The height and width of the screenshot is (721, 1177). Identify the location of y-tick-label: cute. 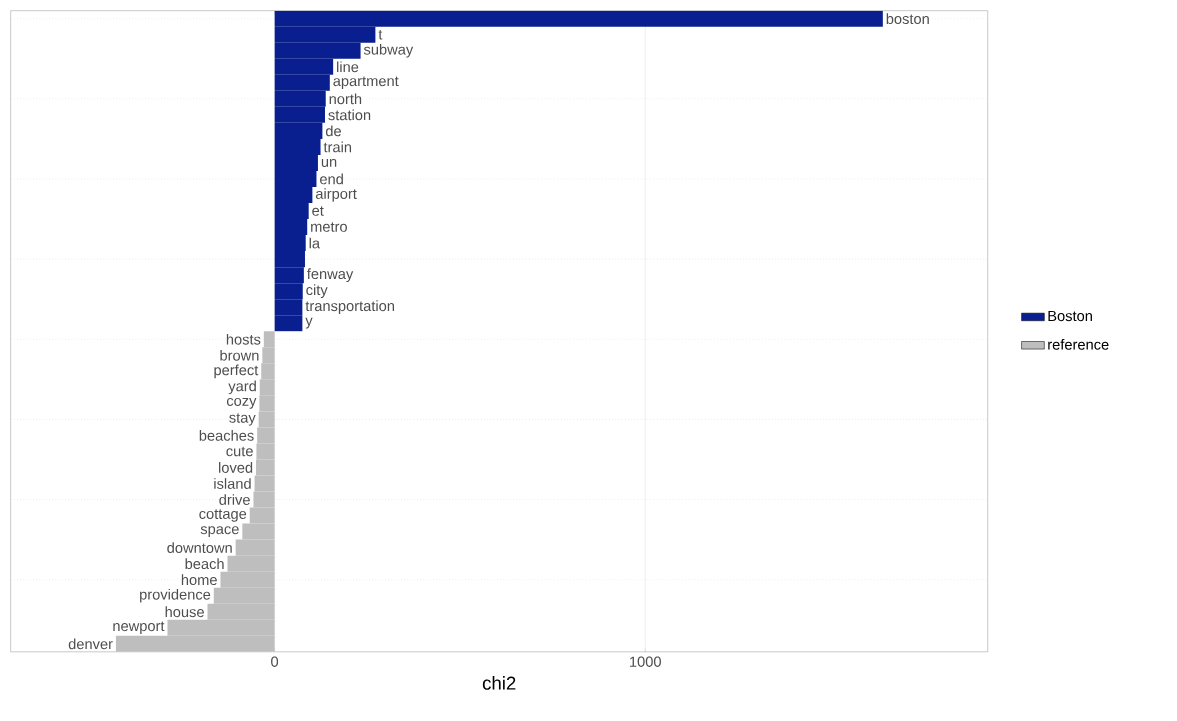
(239, 451).